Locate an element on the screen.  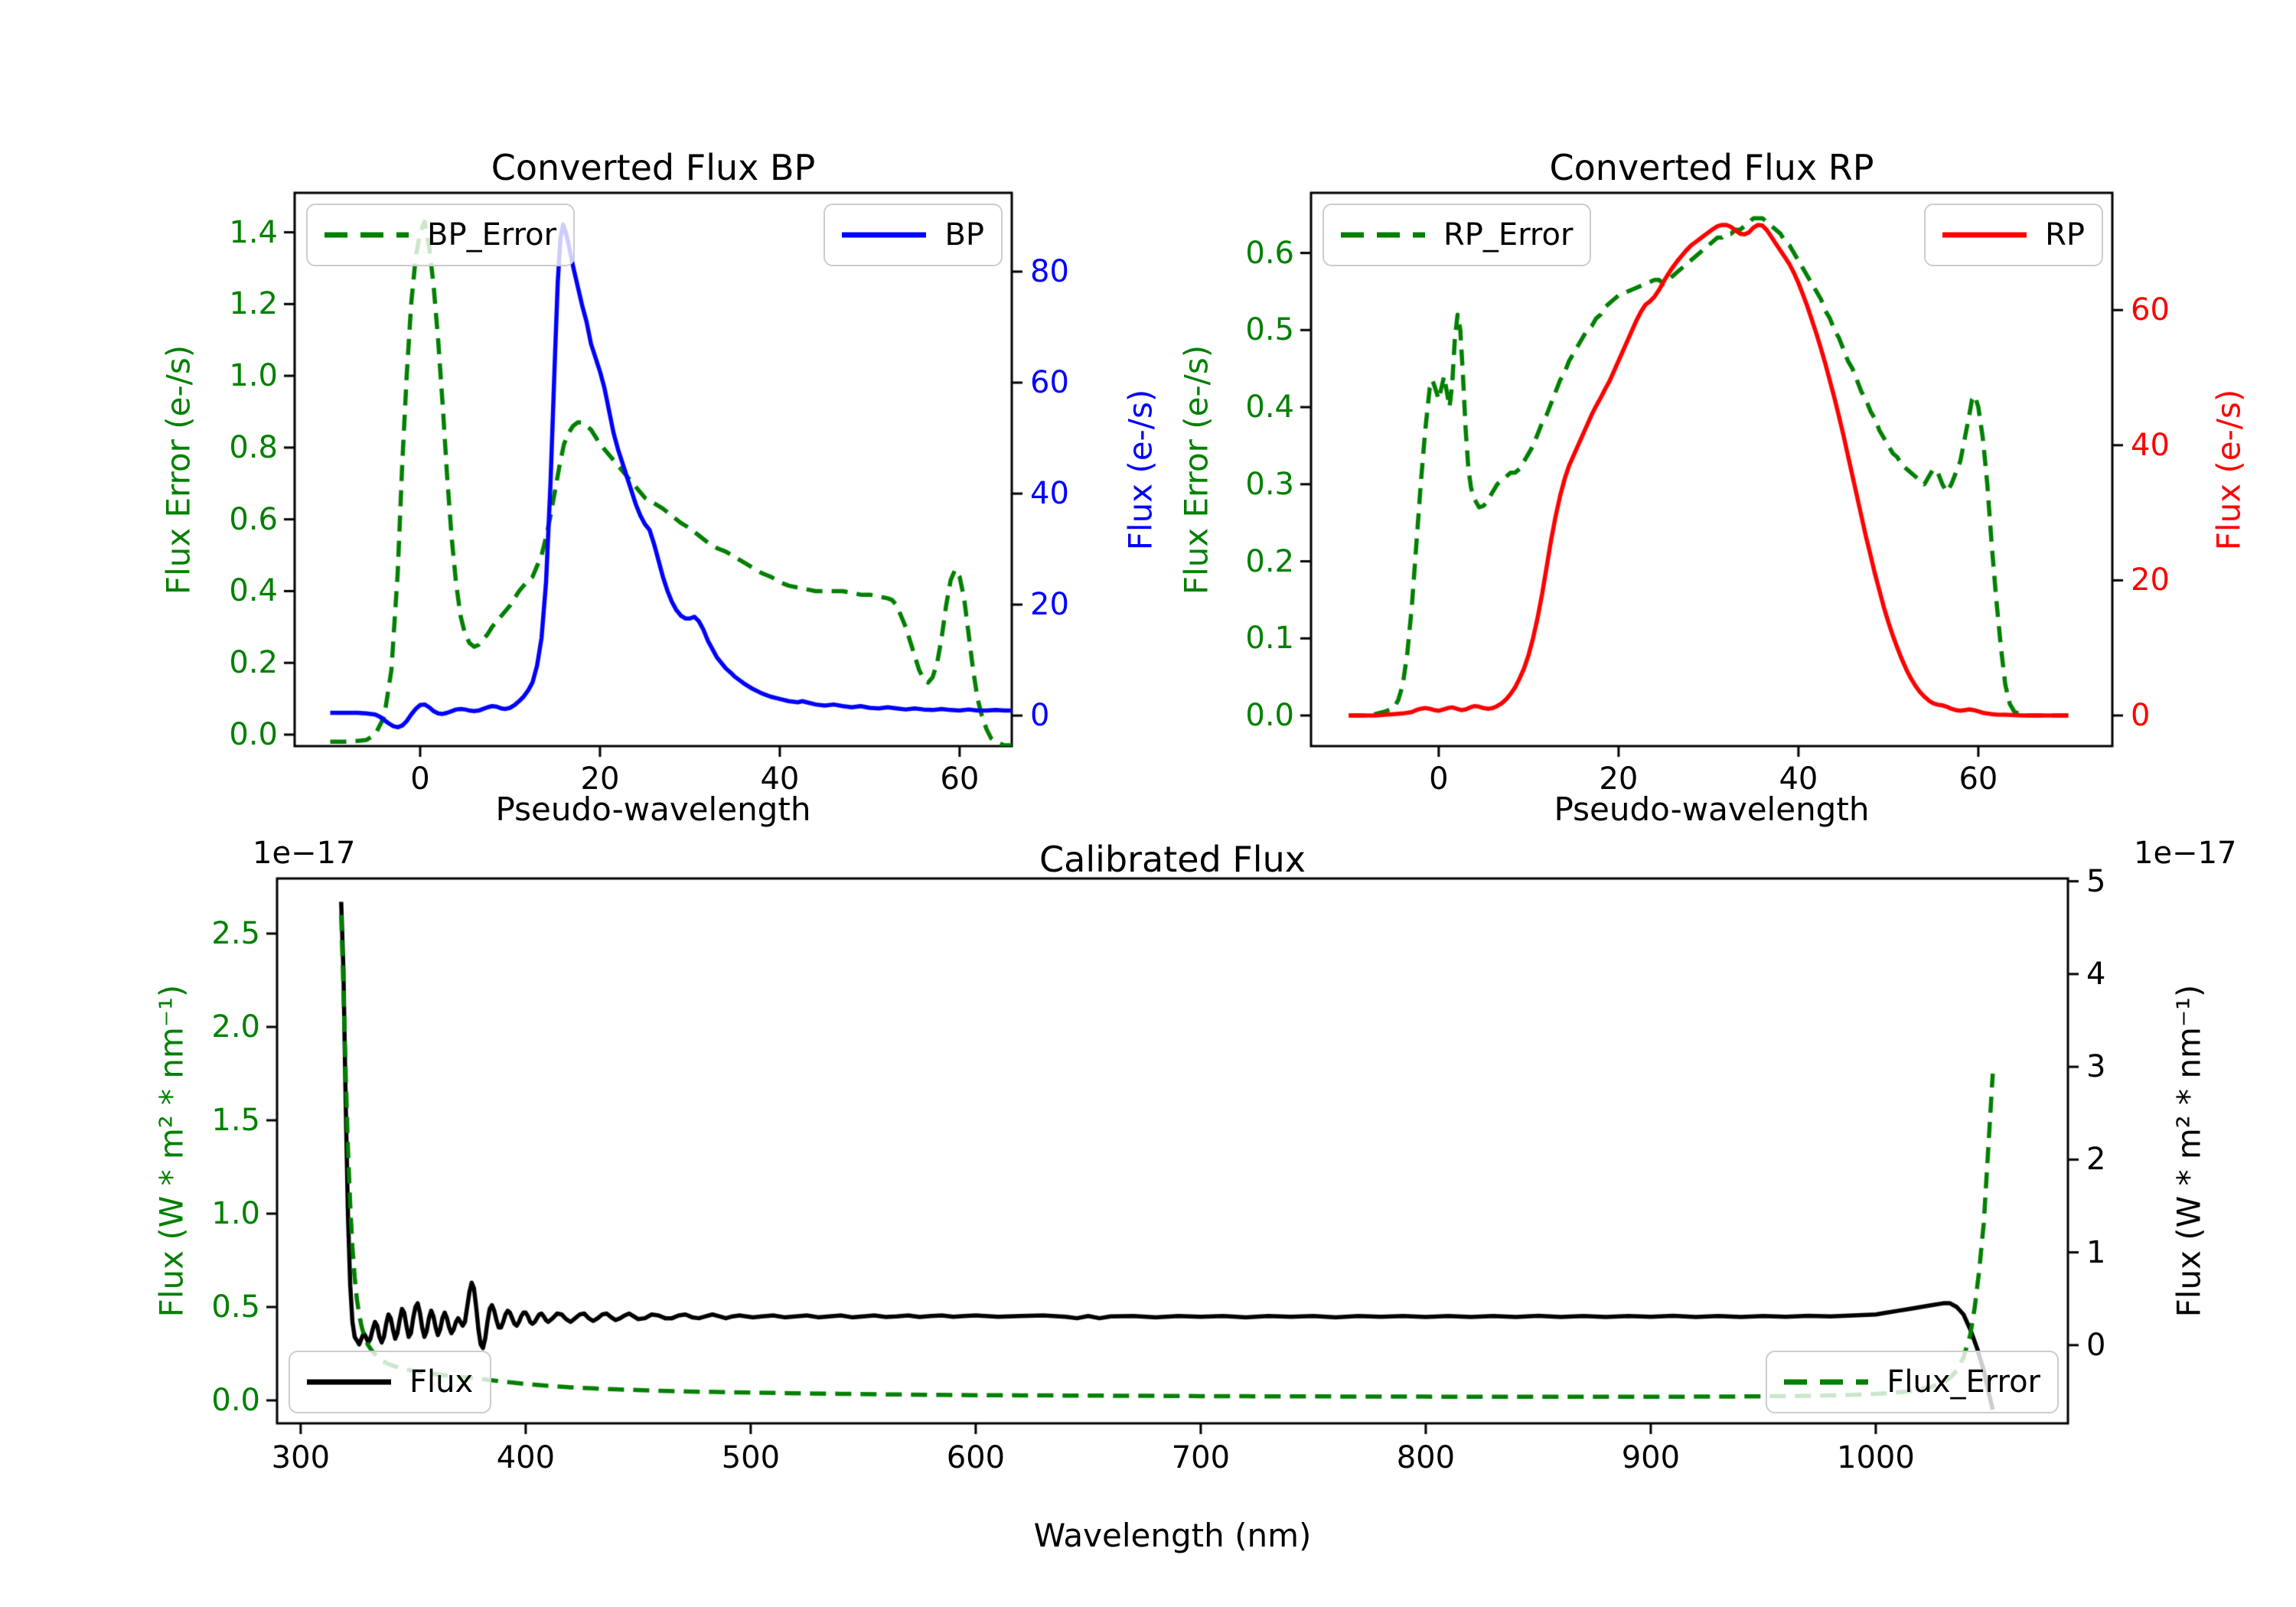
ytick-right-label-calibrated-flux-4: 4 is located at coordinates (2096, 974).